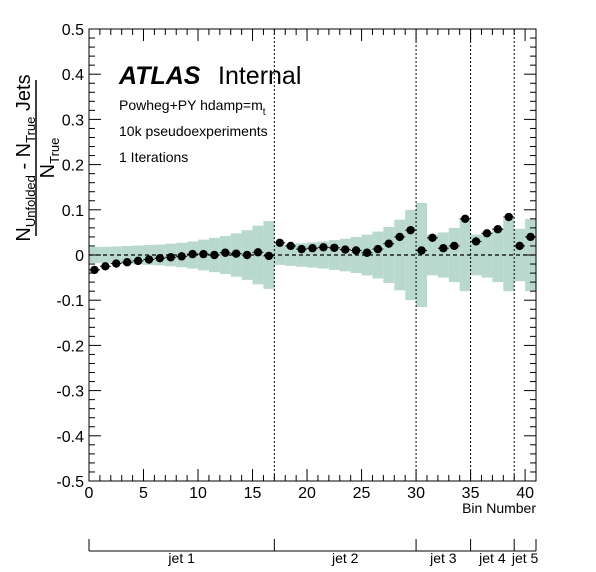 The image size is (596, 572). What do you see at coordinates (191, 105) in the screenshot?
I see `generator-label: Powheg+PY hdamp=m` at bounding box center [191, 105].